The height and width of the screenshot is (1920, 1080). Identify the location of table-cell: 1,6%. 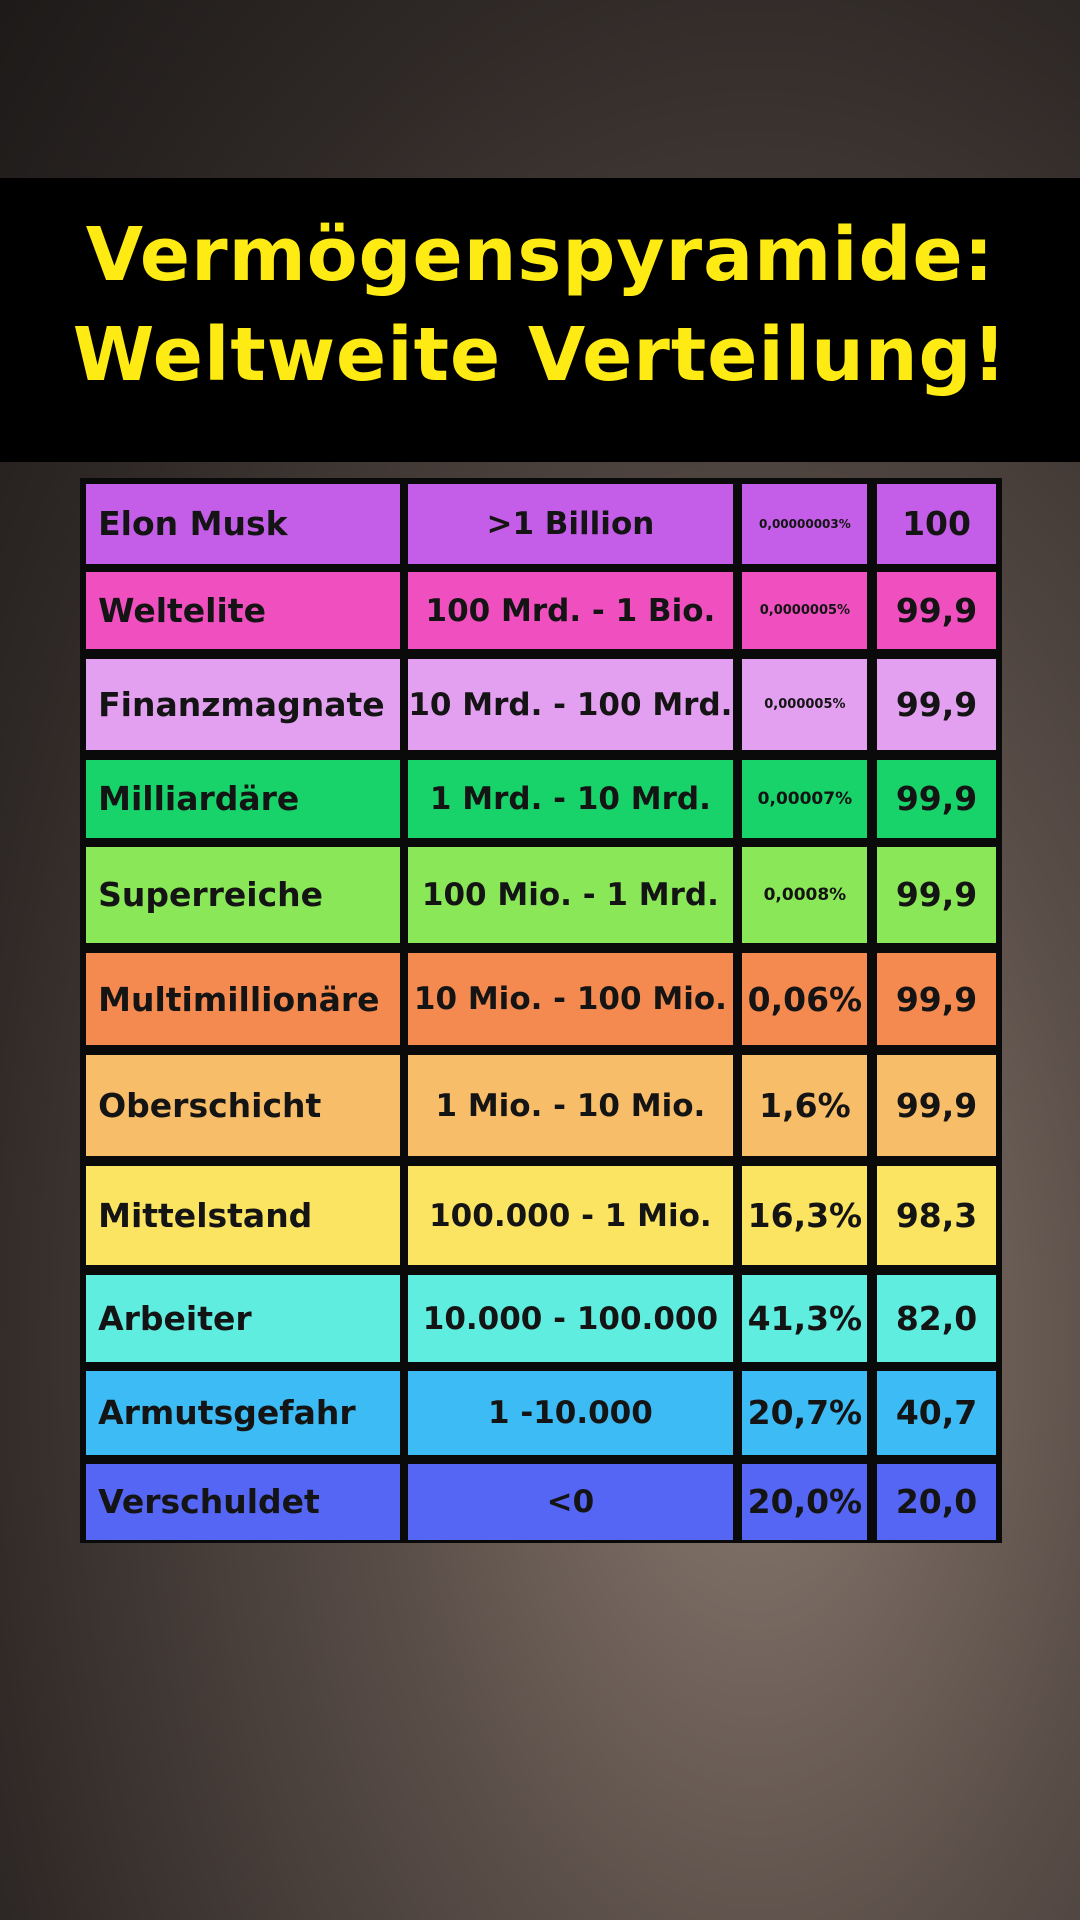
(805, 1105).